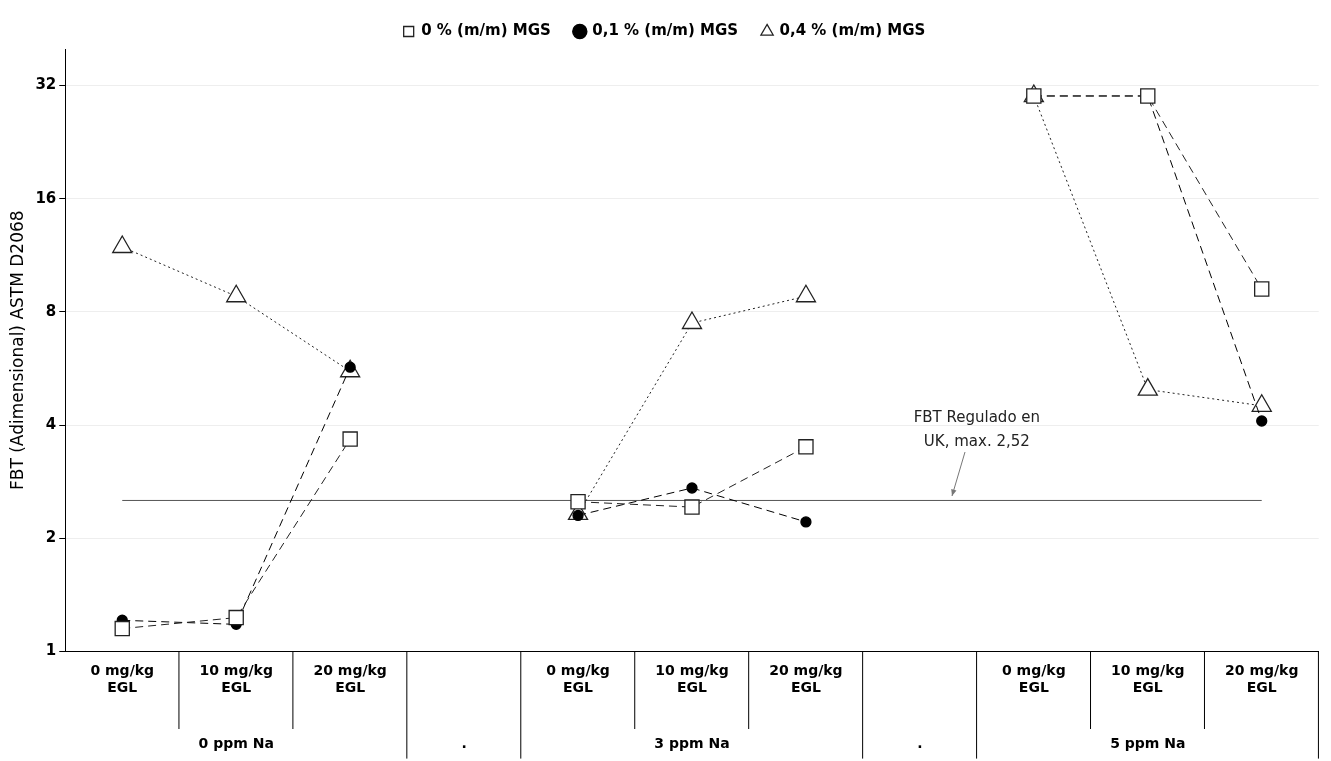 This screenshot has height=761, width=1331. I want to click on y-tick-label: 4, so click(51, 423).